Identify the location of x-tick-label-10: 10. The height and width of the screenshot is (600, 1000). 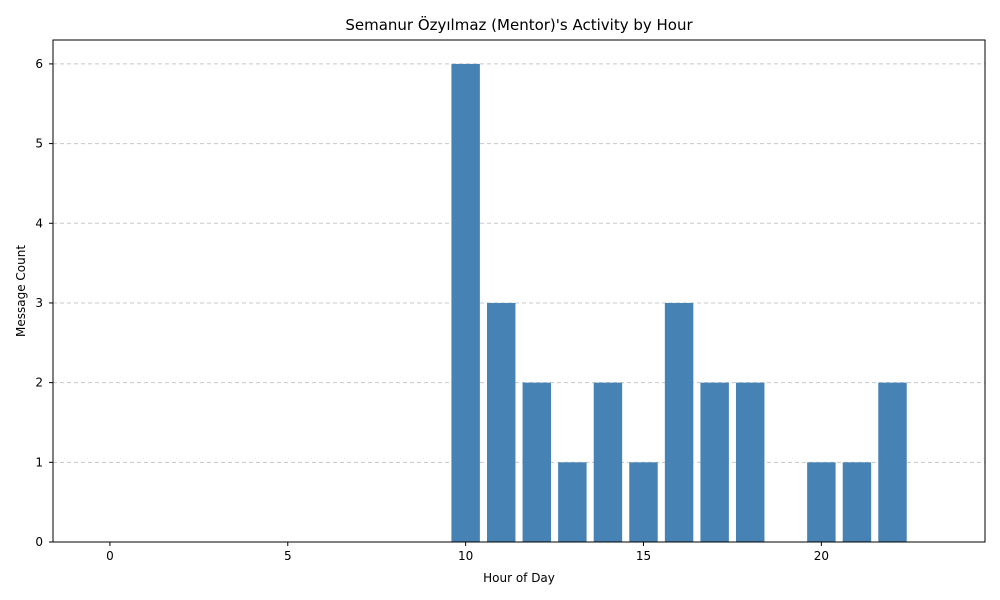
(465, 556).